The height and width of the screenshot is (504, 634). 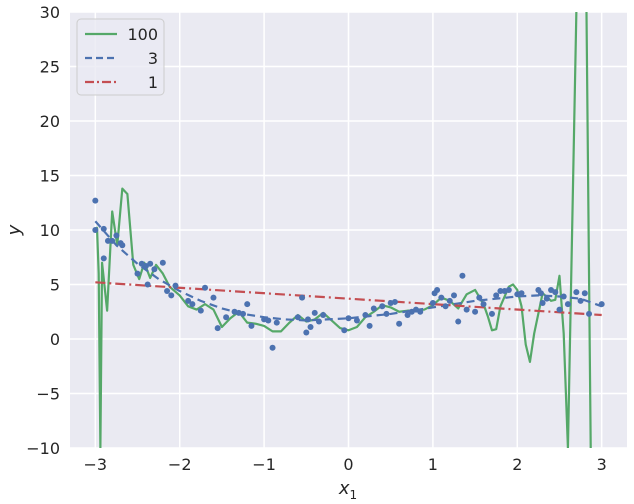 I want to click on y-tick-labels: −10 −5 0 5 10 15 20 25 30, so click(x=43, y=230).